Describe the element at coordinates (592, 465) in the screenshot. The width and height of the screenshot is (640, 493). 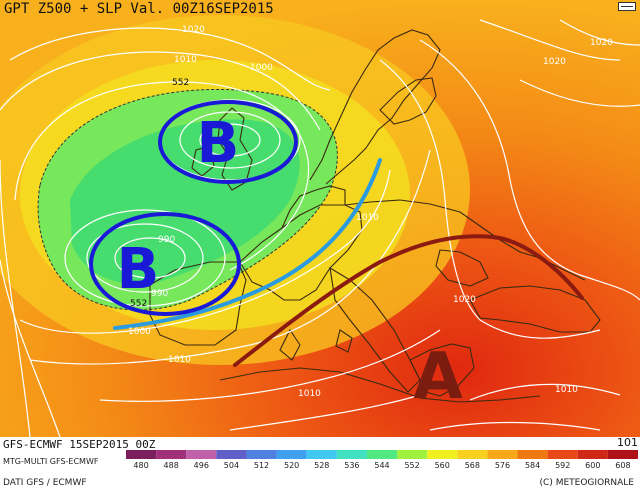
I see `legend-value: 600` at that location.